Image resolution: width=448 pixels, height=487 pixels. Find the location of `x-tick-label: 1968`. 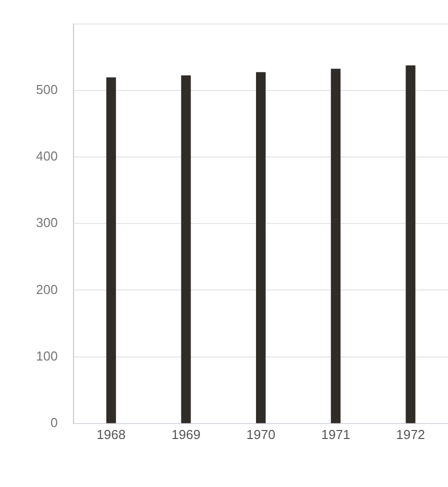

x-tick-label: 1968 is located at coordinates (111, 434).